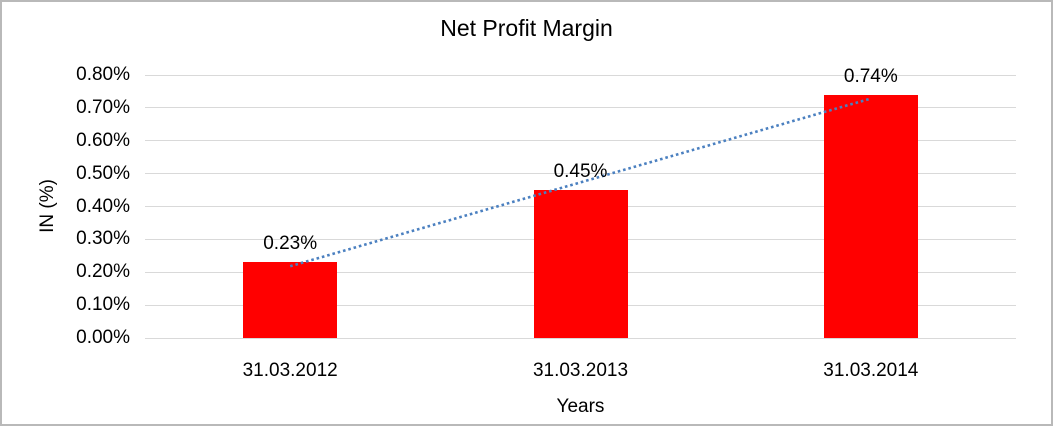  What do you see at coordinates (103, 140) in the screenshot?
I see `y-axis-tick-label: 0.60%` at bounding box center [103, 140].